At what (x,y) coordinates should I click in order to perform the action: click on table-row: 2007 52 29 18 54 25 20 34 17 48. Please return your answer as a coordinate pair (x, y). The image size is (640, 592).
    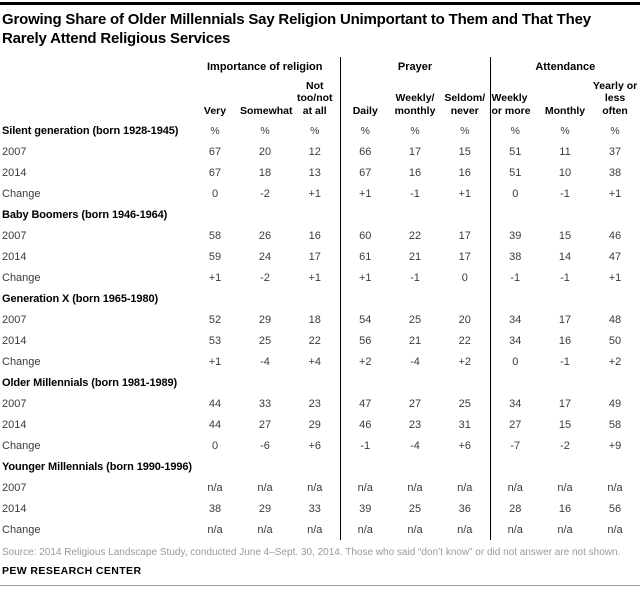
    Looking at the image, I should click on (320, 319).